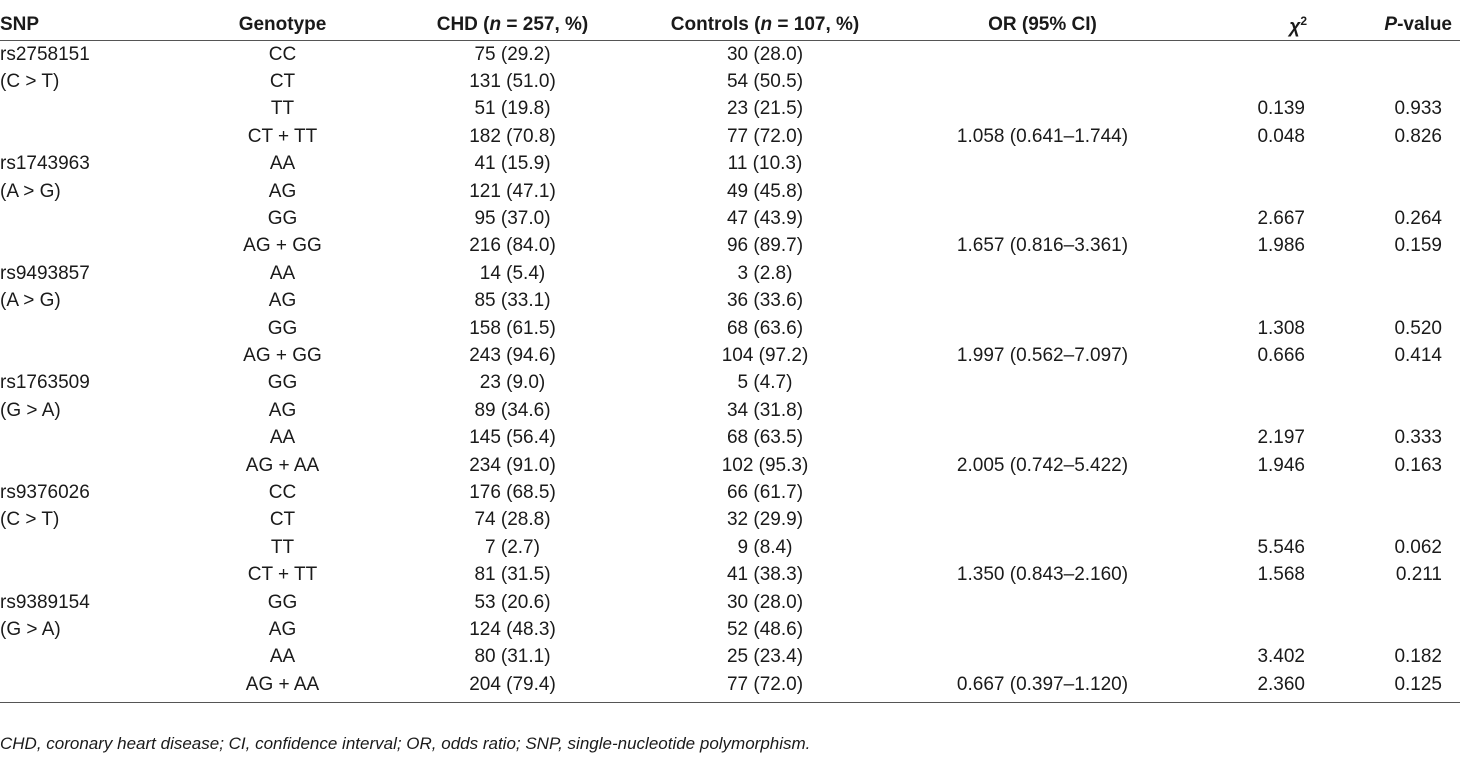 This screenshot has height=763, width=1460. What do you see at coordinates (30, 630) in the screenshot?
I see `snp-cell: (G > A)` at bounding box center [30, 630].